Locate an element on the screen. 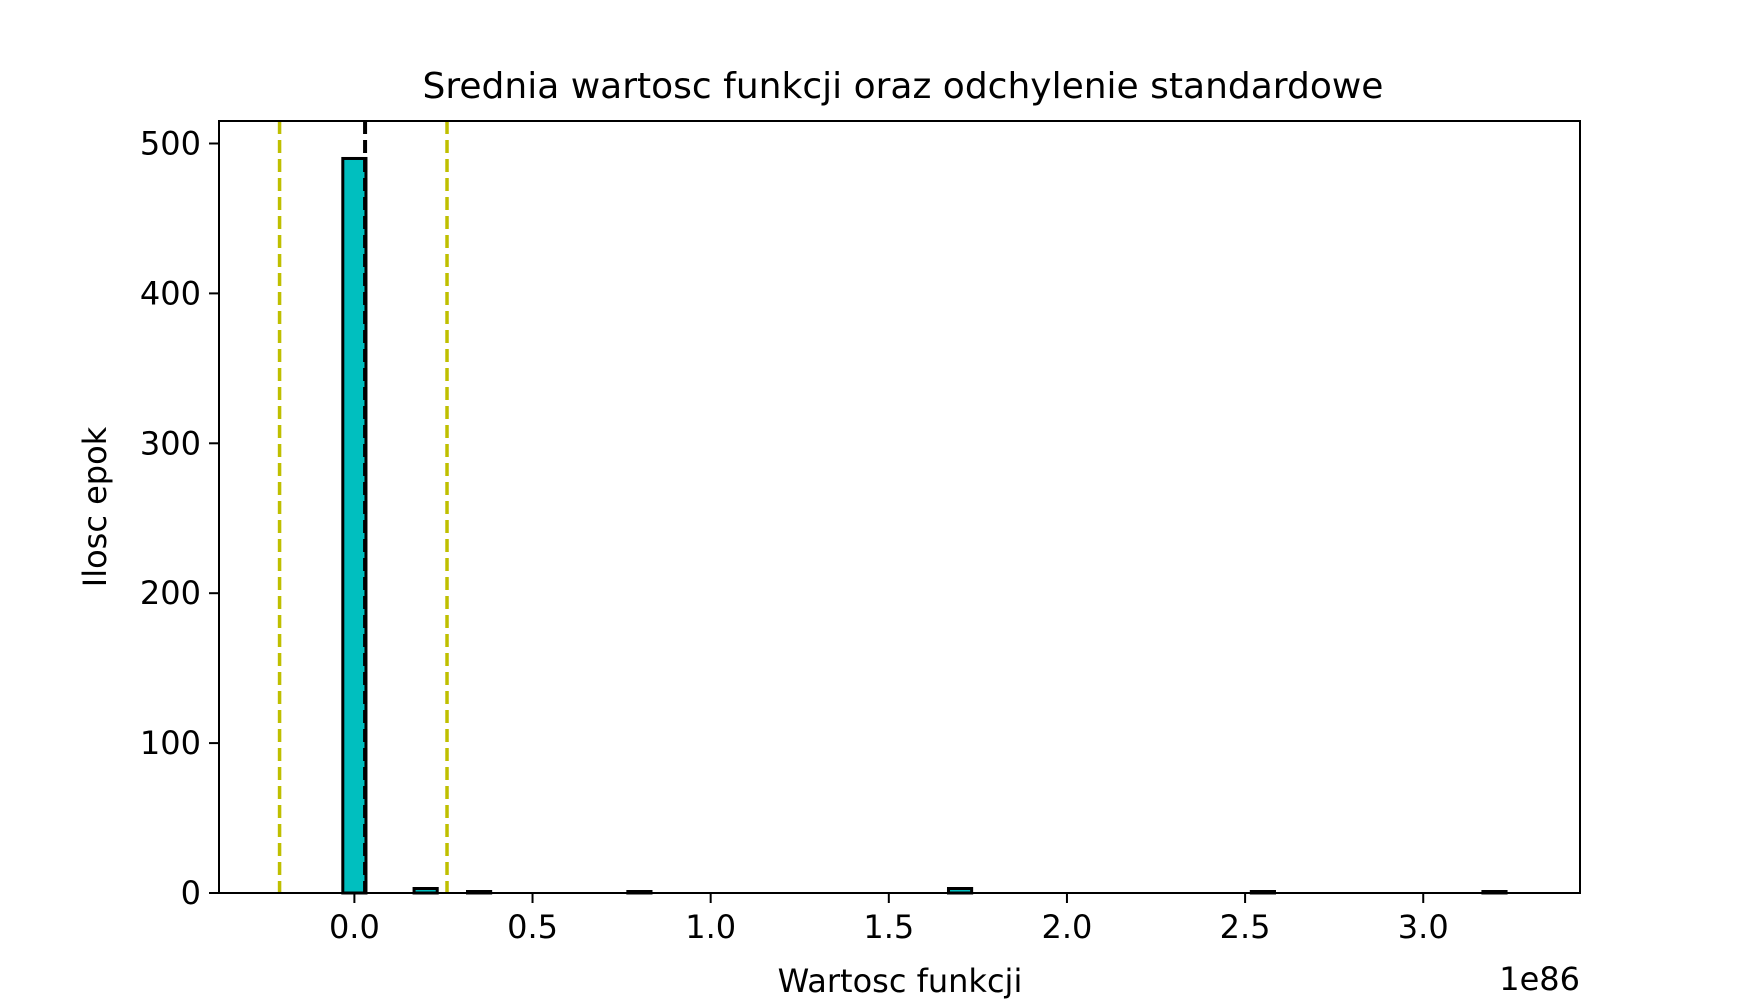 Image resolution: width=1750 pixels, height=1000 pixels. x-tick-label: 2.0 is located at coordinates (1067, 927).